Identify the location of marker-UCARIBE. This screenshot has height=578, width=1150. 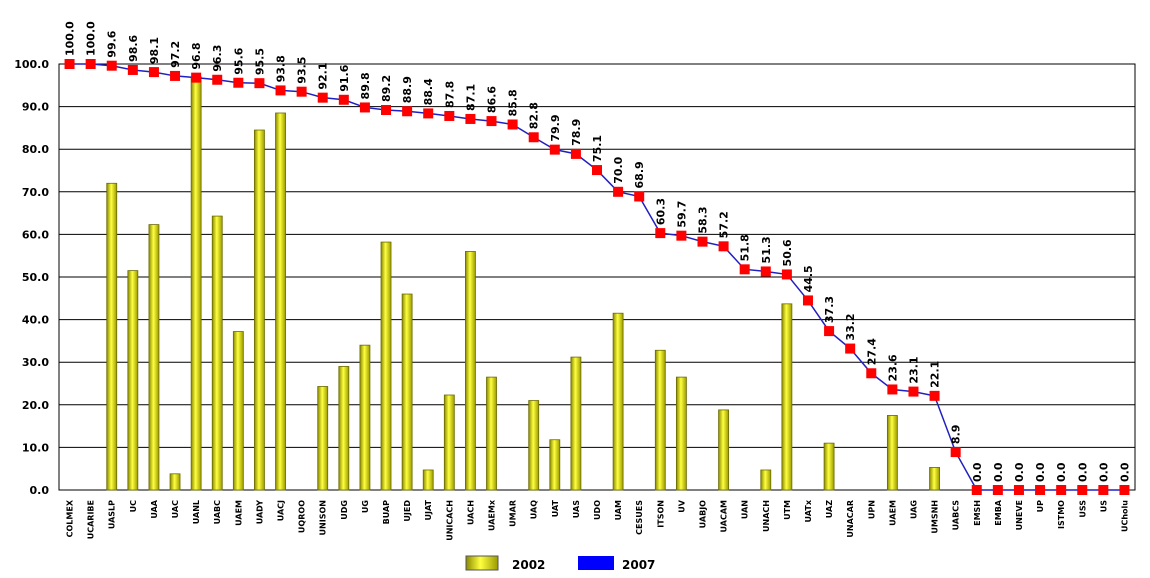
(90, 64).